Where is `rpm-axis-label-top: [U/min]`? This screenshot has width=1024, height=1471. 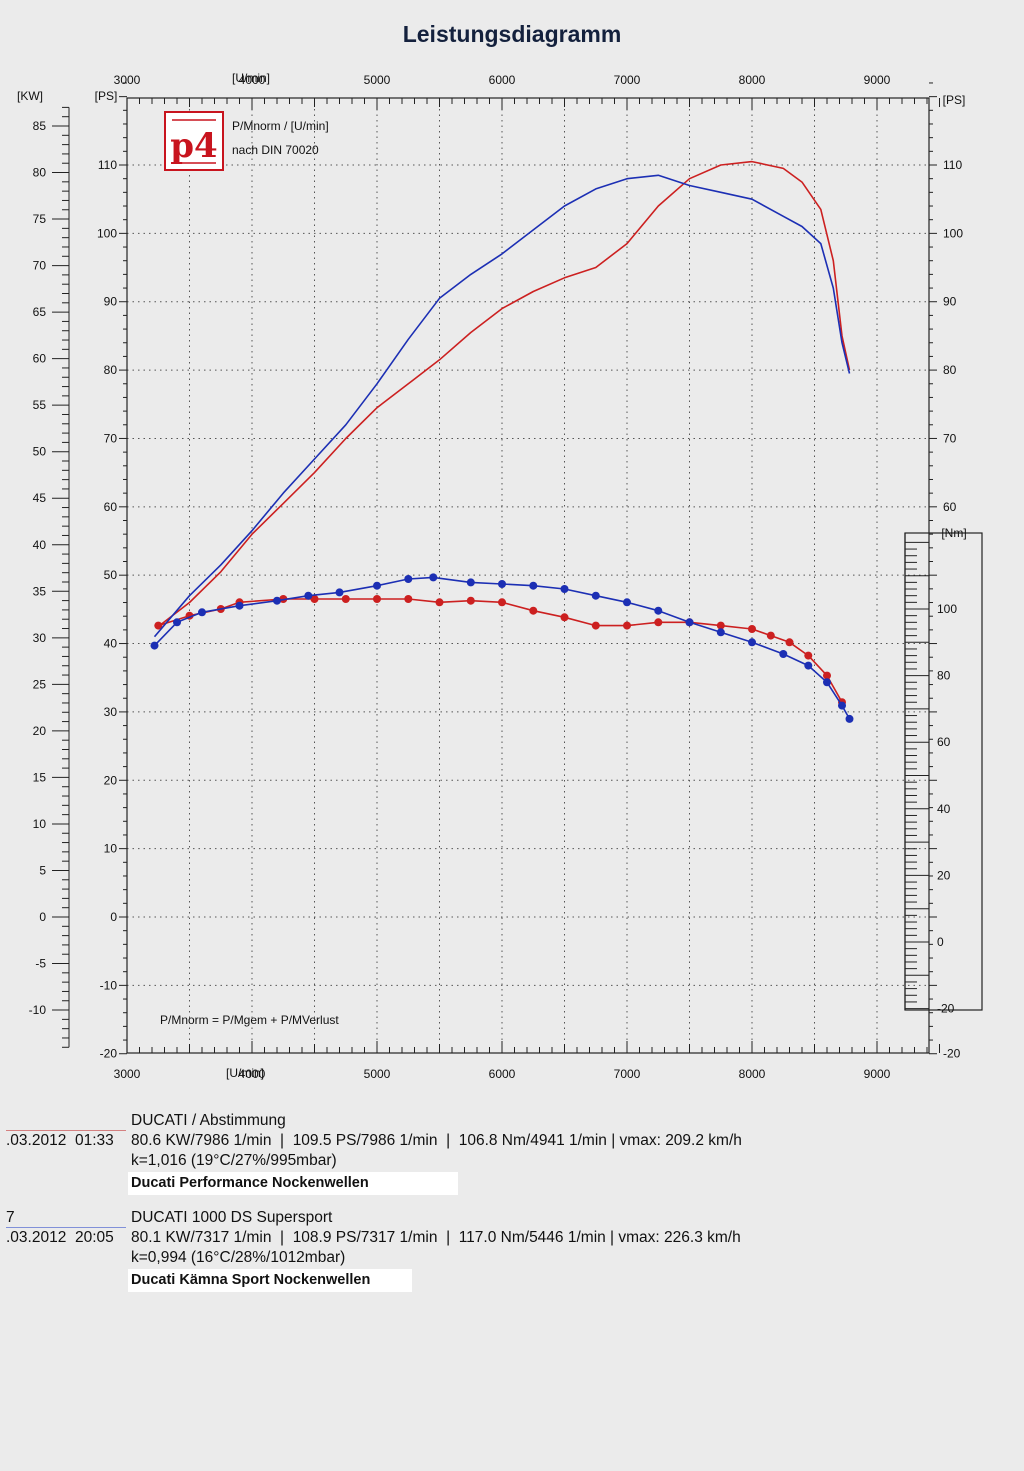
rpm-axis-label-top: [U/min] is located at coordinates (251, 78).